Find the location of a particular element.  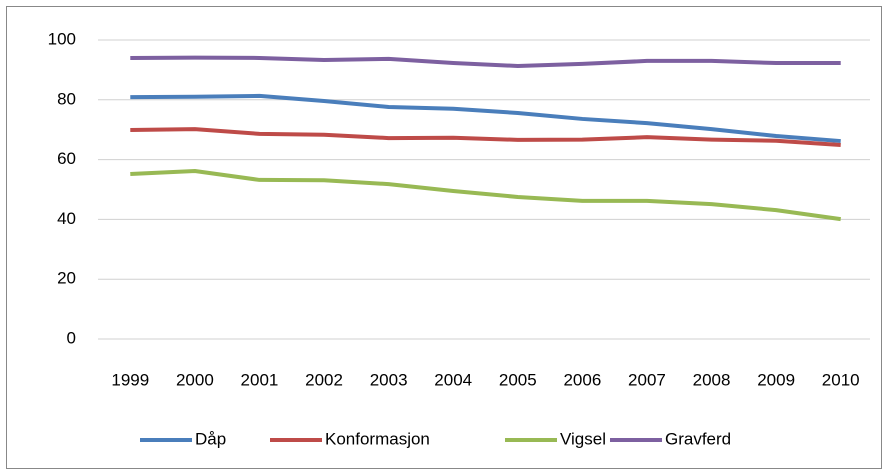

x-tick-label: 2001 is located at coordinates (260, 379).